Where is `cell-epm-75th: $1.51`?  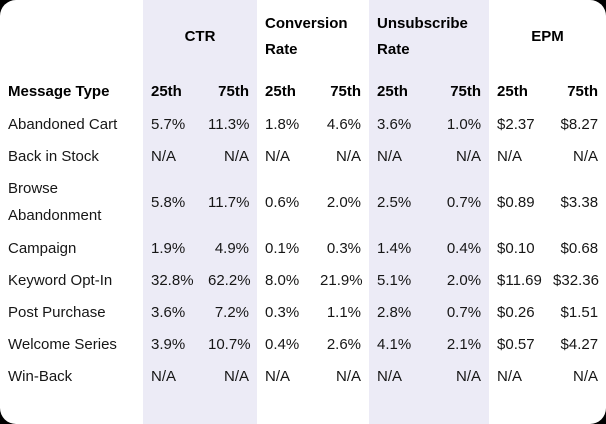 cell-epm-75th: $1.51 is located at coordinates (579, 312).